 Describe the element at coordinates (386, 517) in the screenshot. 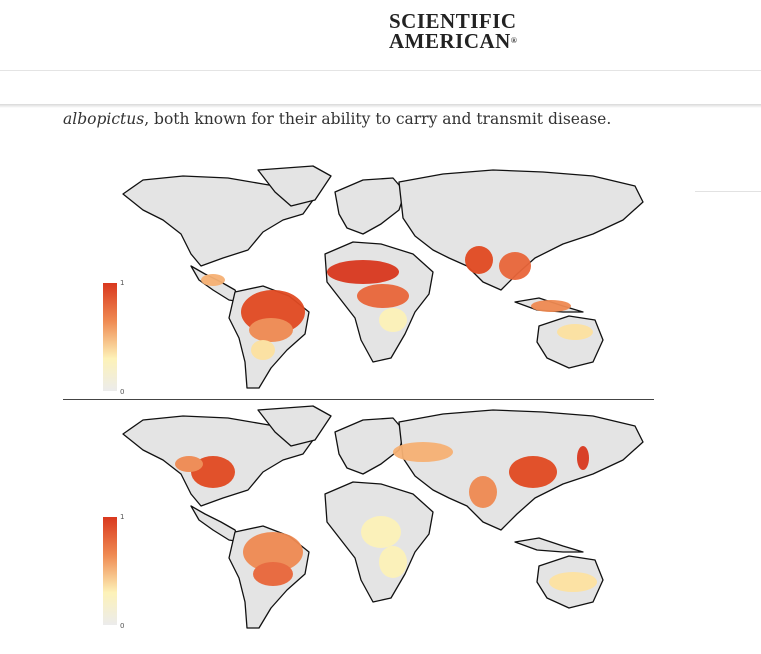

I see `heat-regions-bottom` at that location.